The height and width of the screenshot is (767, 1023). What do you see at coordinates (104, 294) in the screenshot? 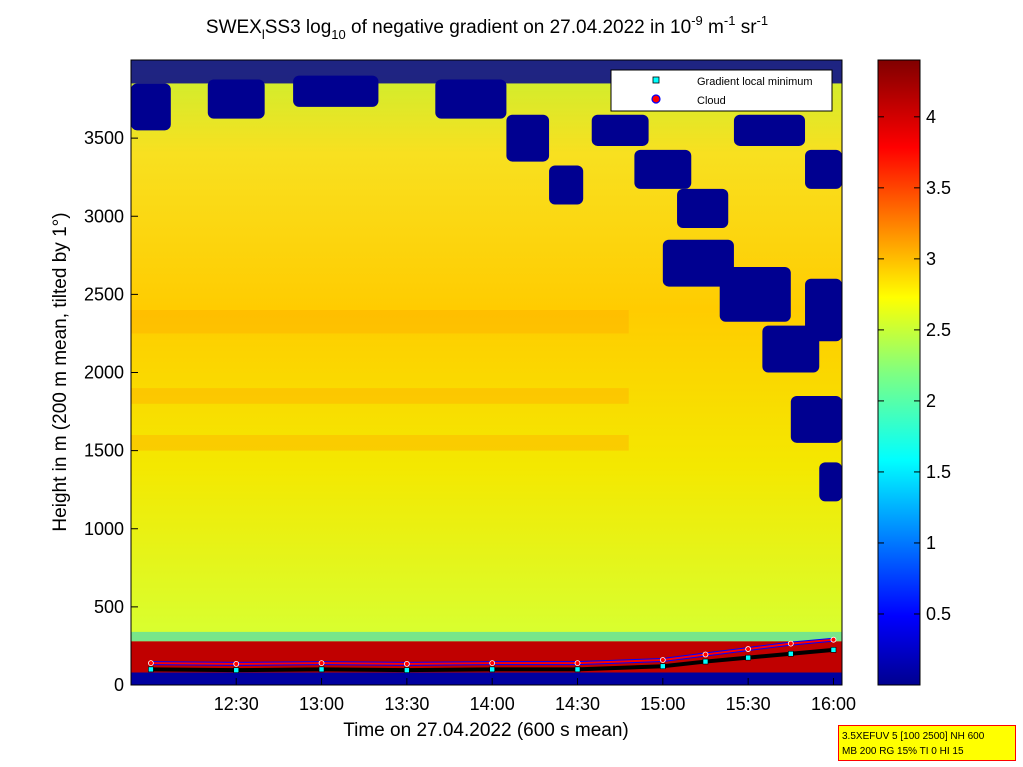
I see `y-tick-label: 2500` at bounding box center [104, 294].